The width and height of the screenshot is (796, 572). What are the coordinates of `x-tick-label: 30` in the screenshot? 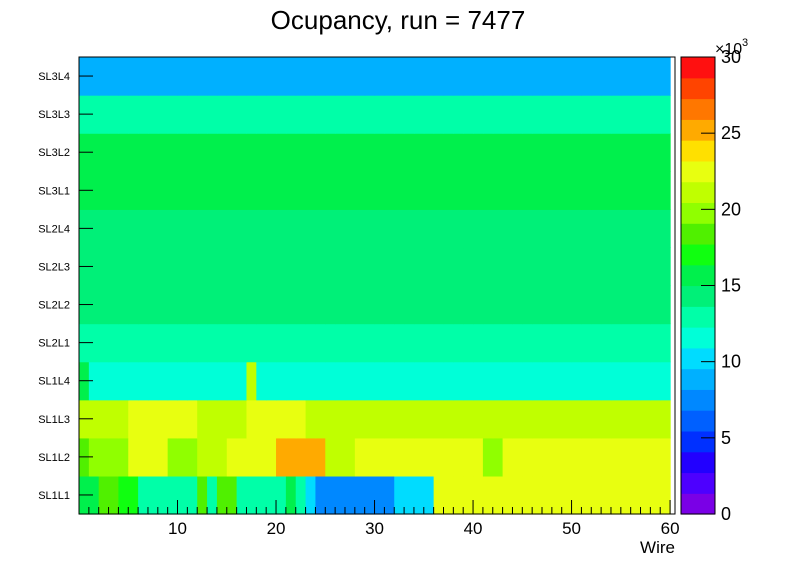 It's located at (374, 528).